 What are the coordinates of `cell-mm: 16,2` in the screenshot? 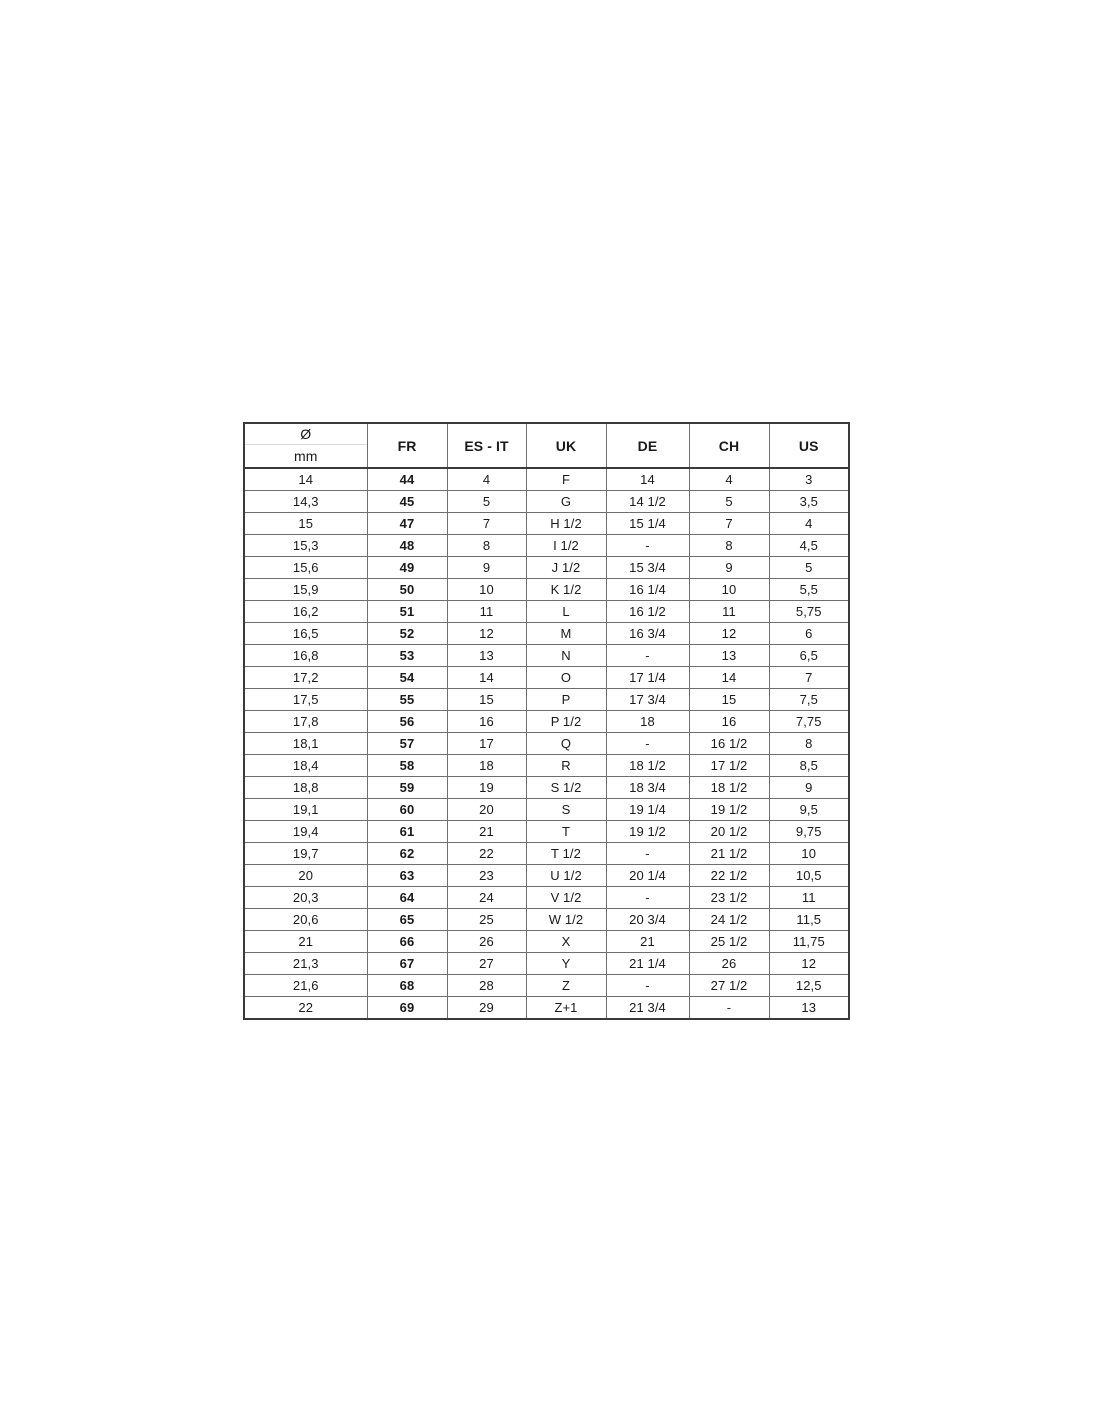 It's located at (305, 611).